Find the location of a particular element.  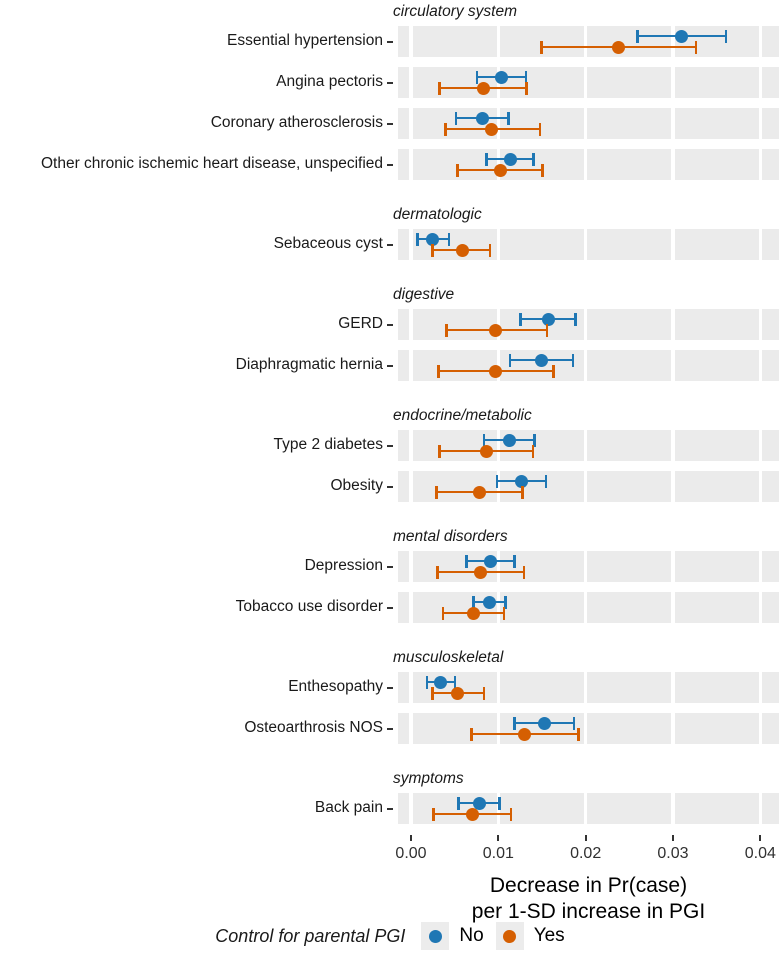

condition-label: Depression is located at coordinates (343, 565).